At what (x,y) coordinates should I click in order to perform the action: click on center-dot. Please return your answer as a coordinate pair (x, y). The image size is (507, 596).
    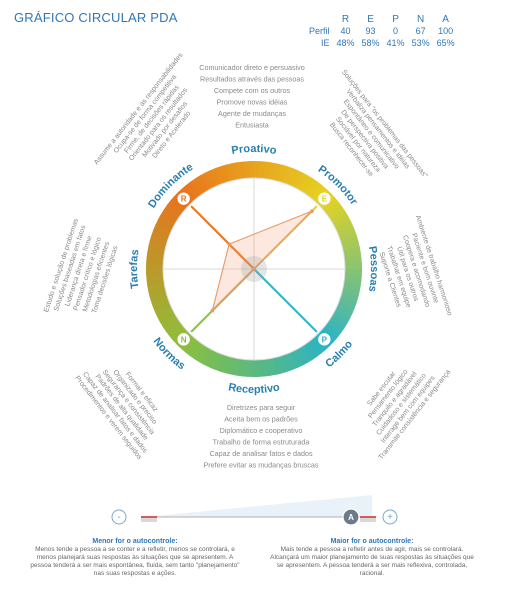
    Looking at the image, I should click on (254, 269).